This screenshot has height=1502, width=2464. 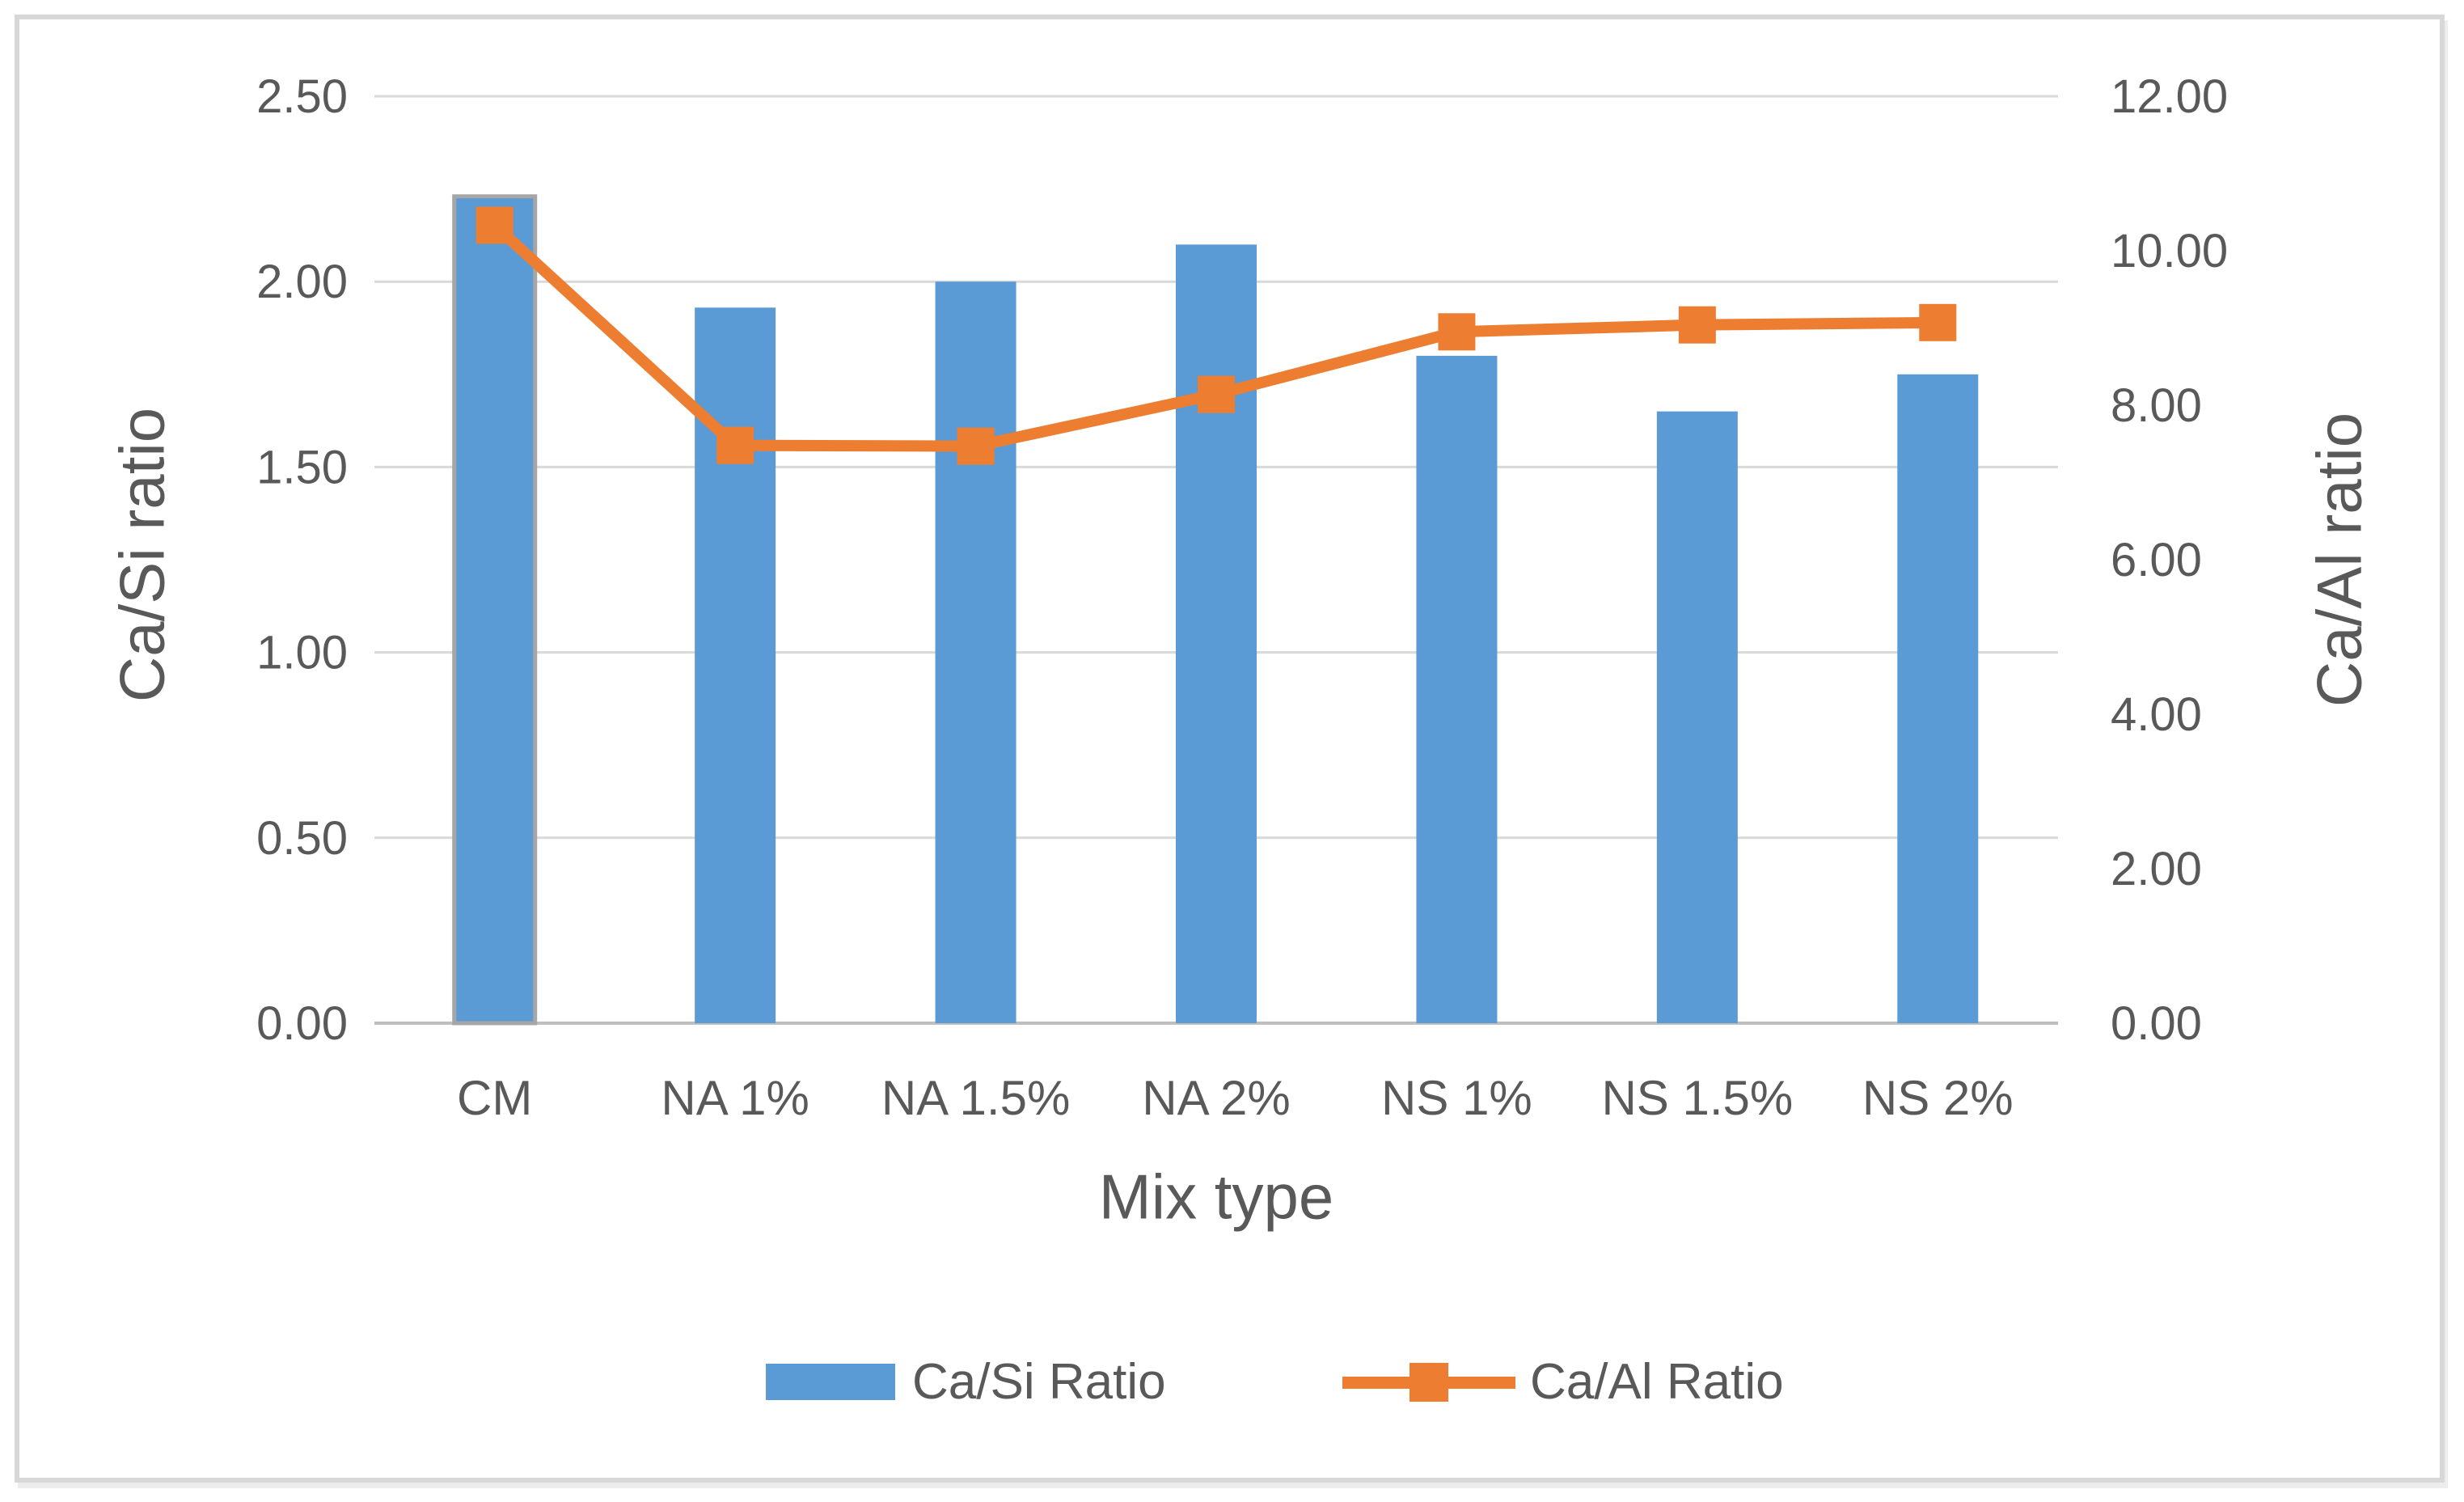 What do you see at coordinates (1429, 1382) in the screenshot?
I see `legend-square-marker-icon` at bounding box center [1429, 1382].